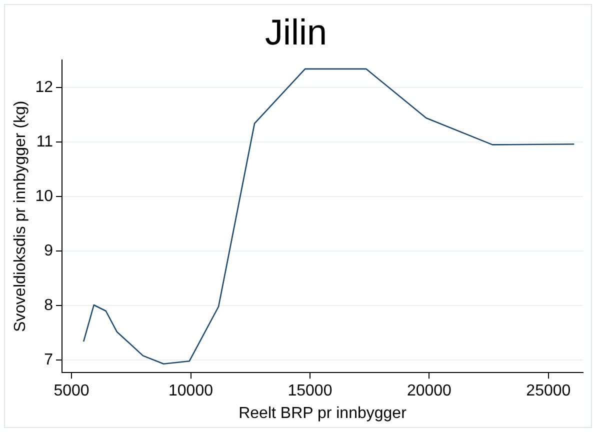  I want to click on x-tick-label: 10000, so click(191, 391).